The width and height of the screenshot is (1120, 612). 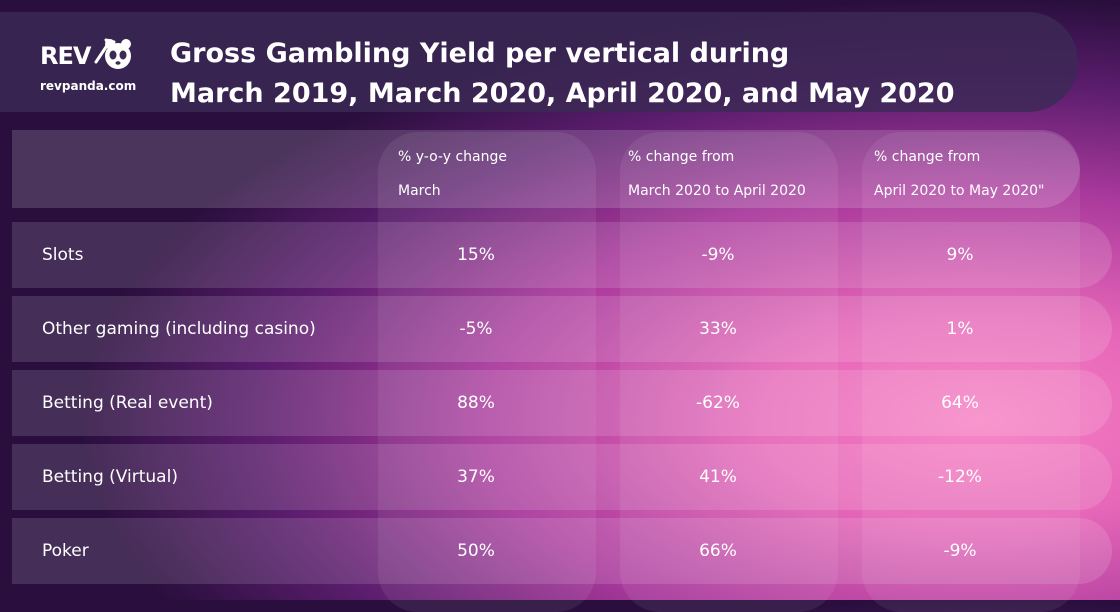 What do you see at coordinates (681, 157) in the screenshot?
I see `column-header-2-line-1: % change from` at bounding box center [681, 157].